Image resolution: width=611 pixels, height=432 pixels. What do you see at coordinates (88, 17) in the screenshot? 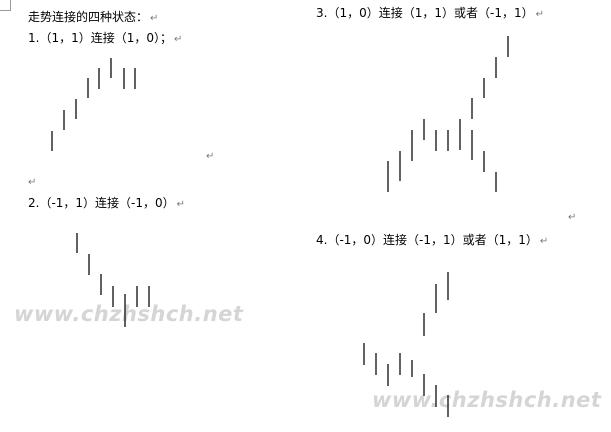
I see `heading: 走势连接的四种状态：` at bounding box center [88, 17].